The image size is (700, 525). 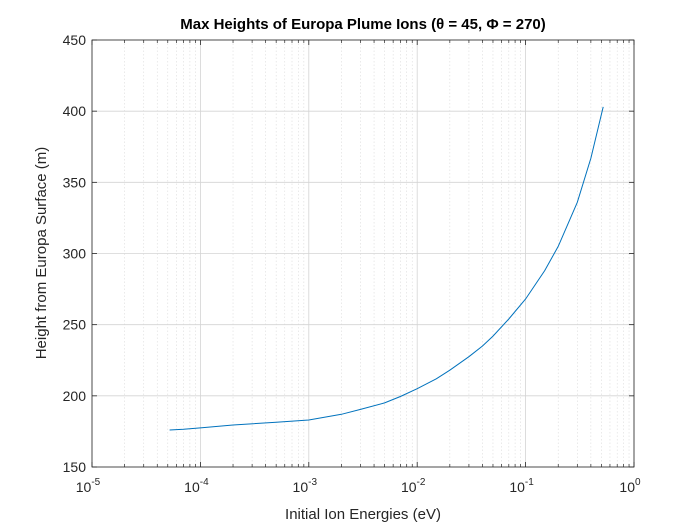 I want to click on x-tick-label: 10⁻⁴, so click(x=196, y=486).